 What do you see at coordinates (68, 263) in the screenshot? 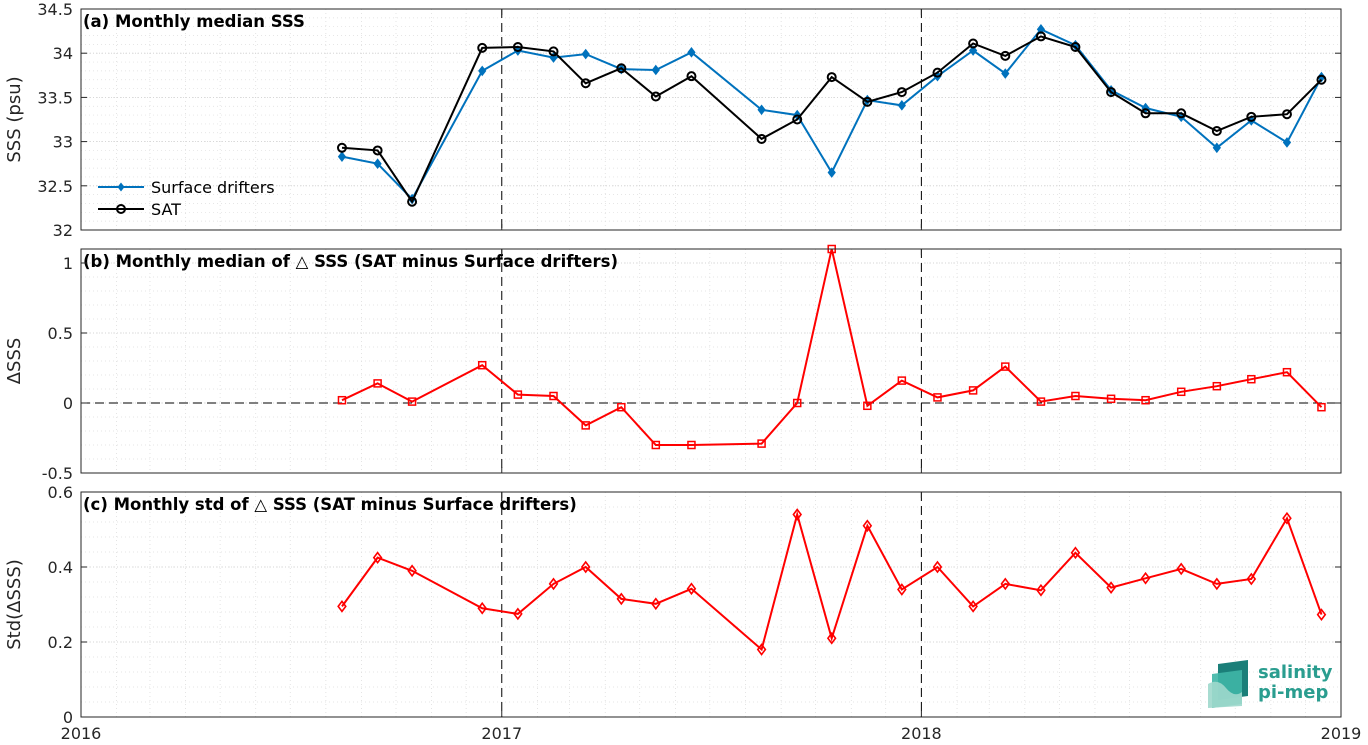
I see `panel-b-ytick-label: 1` at bounding box center [68, 263].